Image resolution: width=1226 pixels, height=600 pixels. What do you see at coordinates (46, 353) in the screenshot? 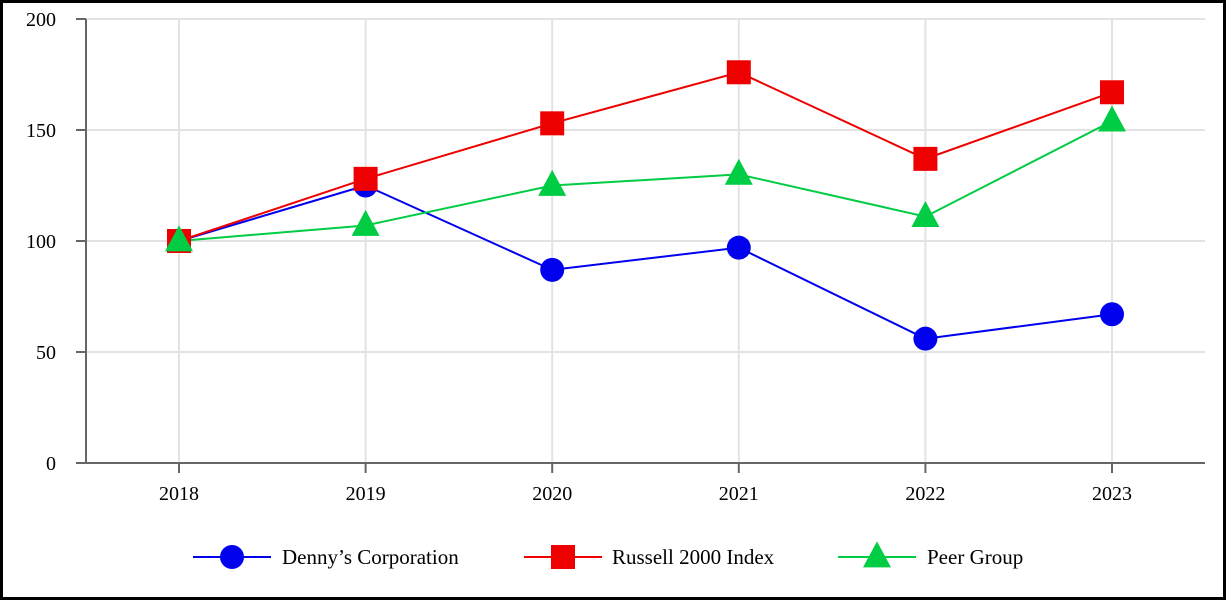
I see `y-tick-label: 50` at bounding box center [46, 353].